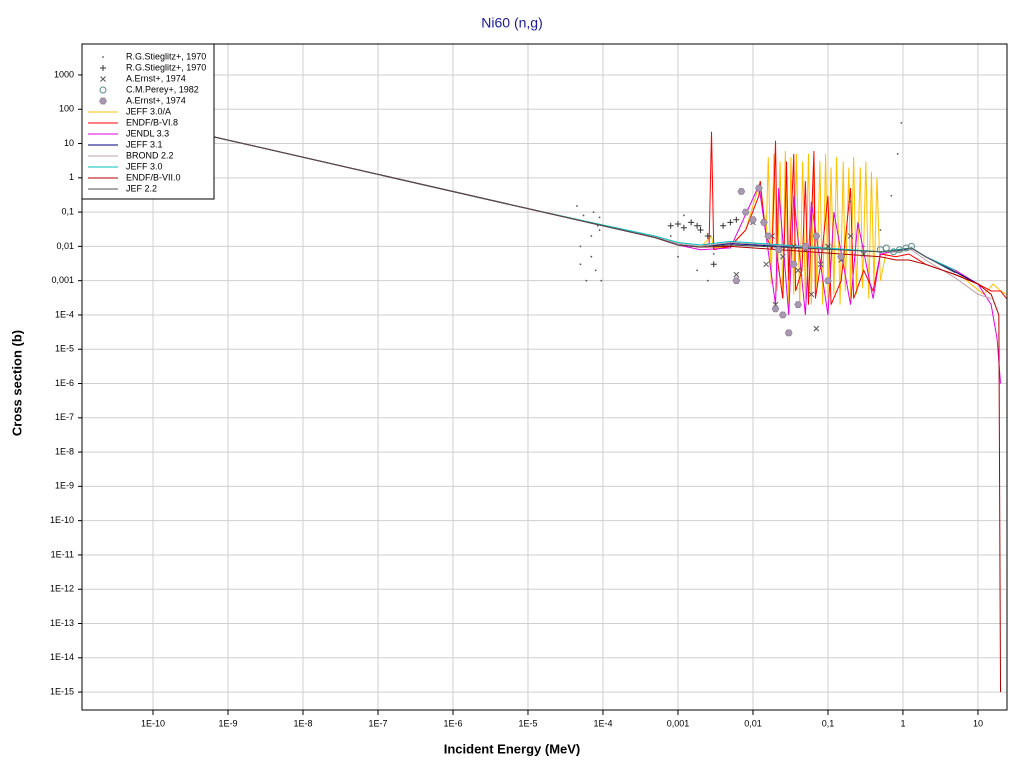 This screenshot has height=773, width=1024. I want to click on y-tick-label: 100, so click(66, 109).